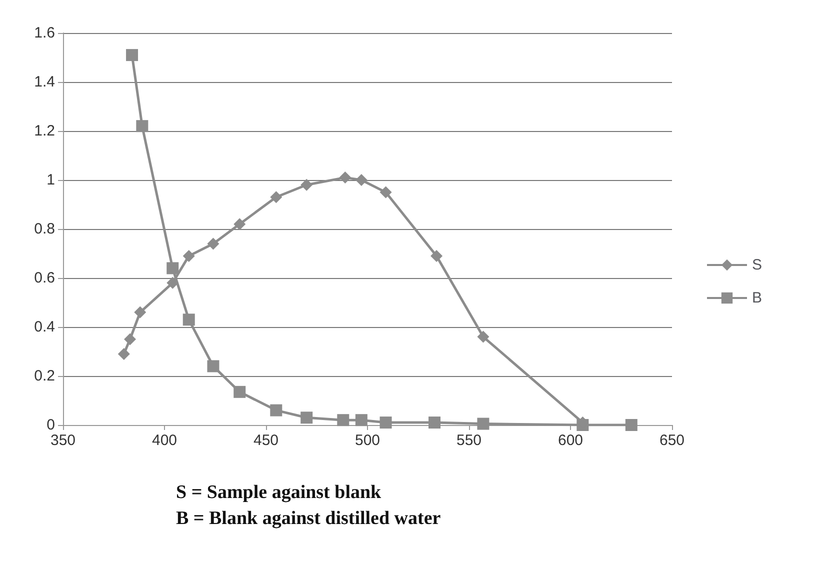 The height and width of the screenshot is (563, 815). What do you see at coordinates (44, 376) in the screenshot?
I see `y-tick-label: 0.2` at bounding box center [44, 376].